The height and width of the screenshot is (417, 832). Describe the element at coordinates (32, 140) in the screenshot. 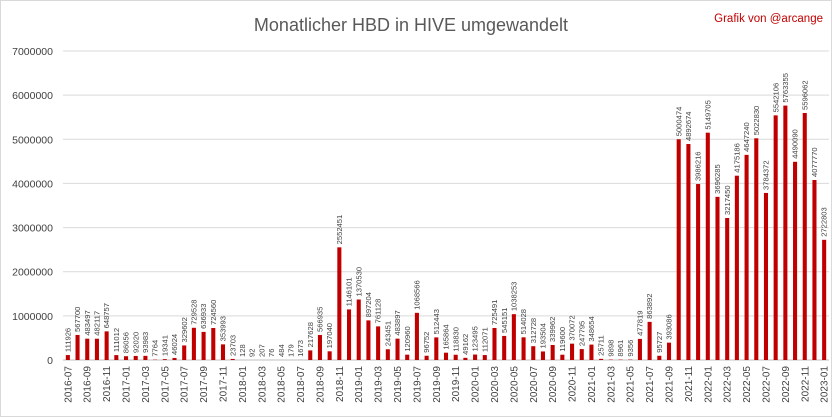

I see `y-tick-label: 5000000` at that location.